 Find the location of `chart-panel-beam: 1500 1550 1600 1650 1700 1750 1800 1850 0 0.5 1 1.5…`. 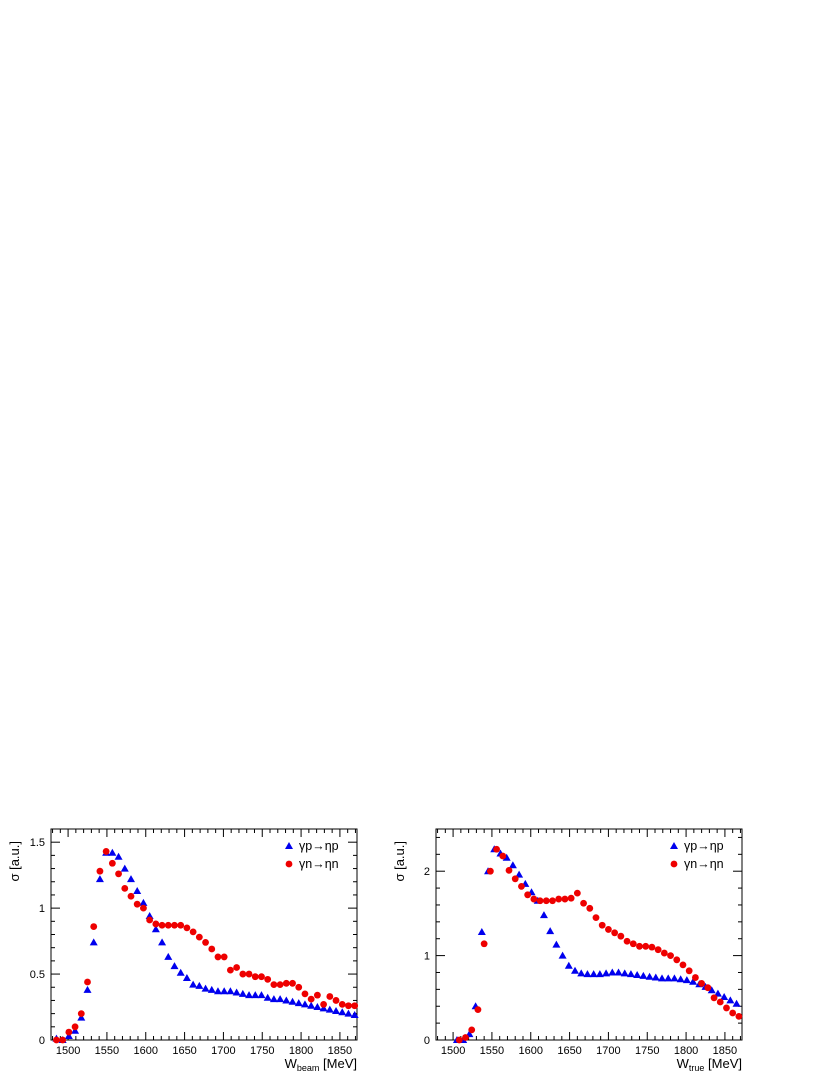

chart-panel-beam: 1500 1550 1600 1650 1700 1750 1800 1850 0 0.5 1 1.5… is located at coordinates (183, 950).